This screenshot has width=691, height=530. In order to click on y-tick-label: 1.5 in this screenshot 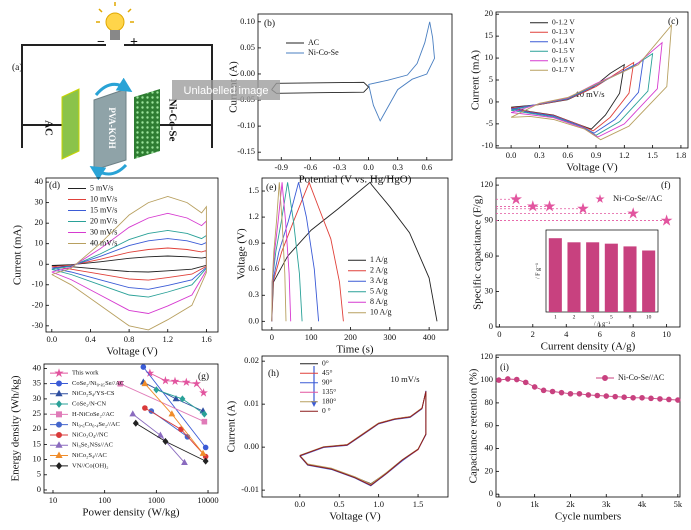, I will do `click(253, 190)`.